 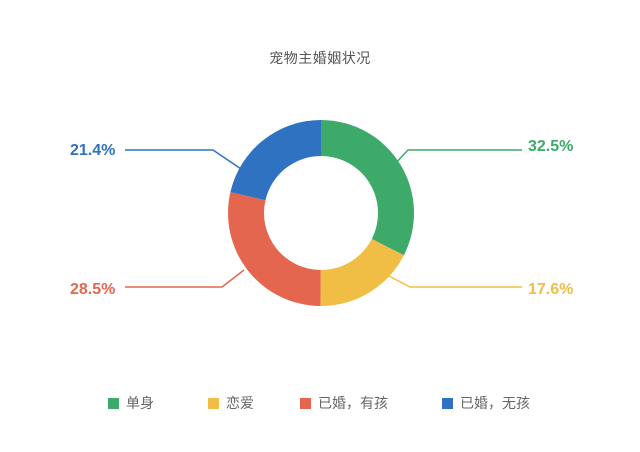 I want to click on pct-label-married-kids: 28.5%, so click(x=93, y=289).